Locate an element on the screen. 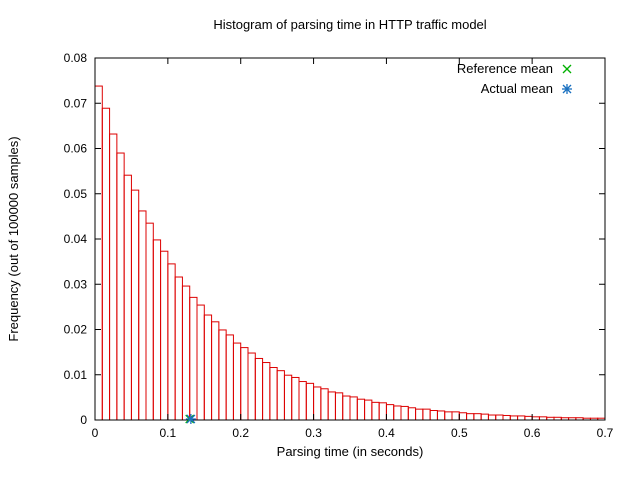 The height and width of the screenshot is (480, 640). legend-x-marker is located at coordinates (567, 69).